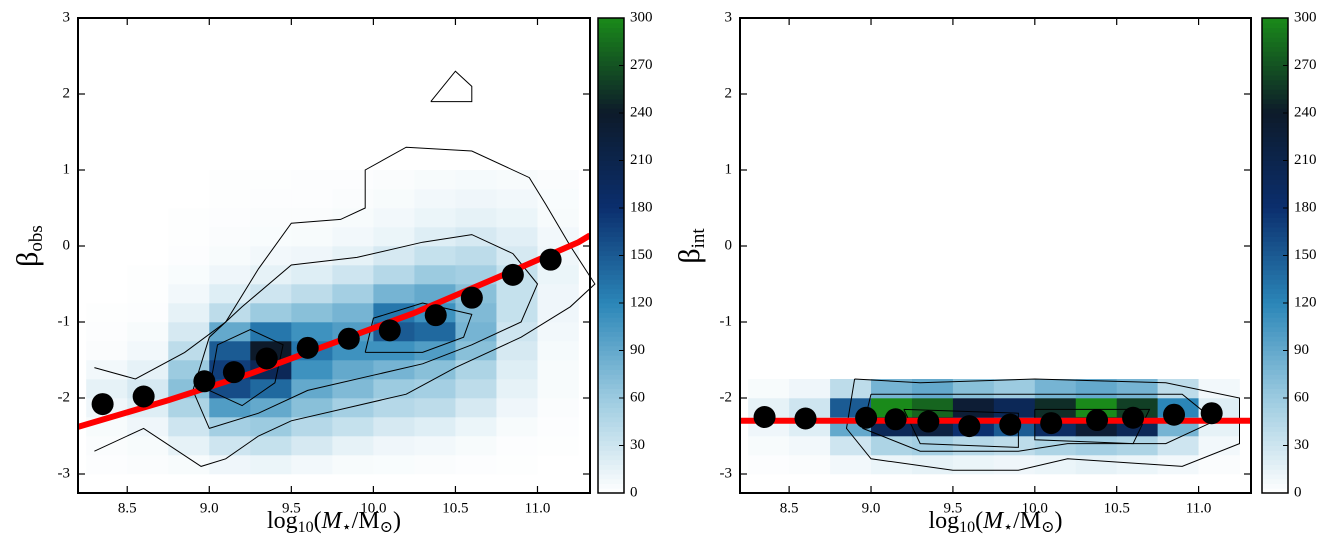 This screenshot has height=545, width=1329. I want to click on y-axis-label-subscript: obs, so click(36, 238).